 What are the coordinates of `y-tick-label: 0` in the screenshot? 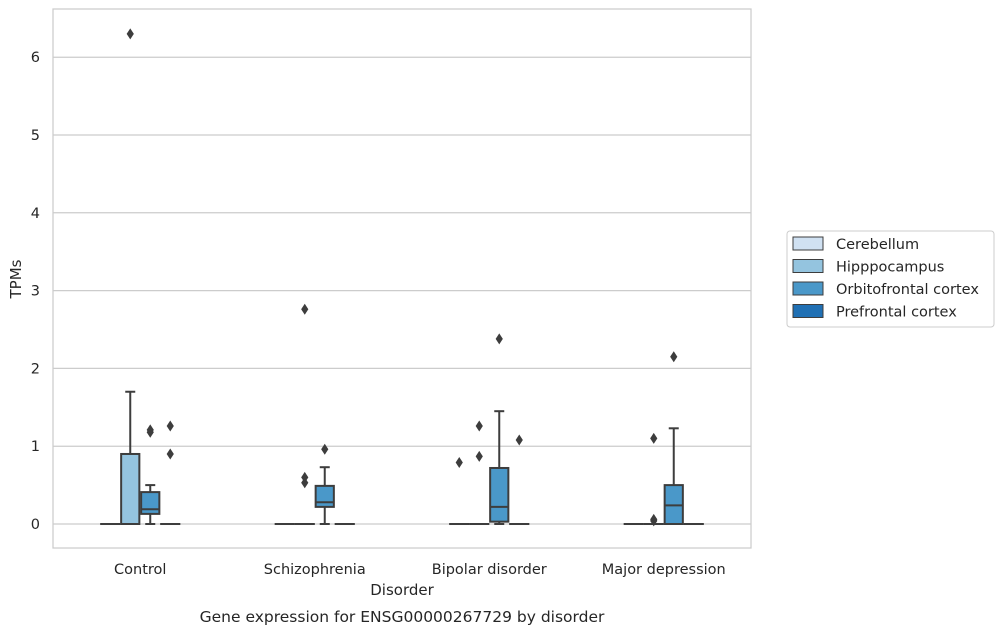 It's located at (35, 525).